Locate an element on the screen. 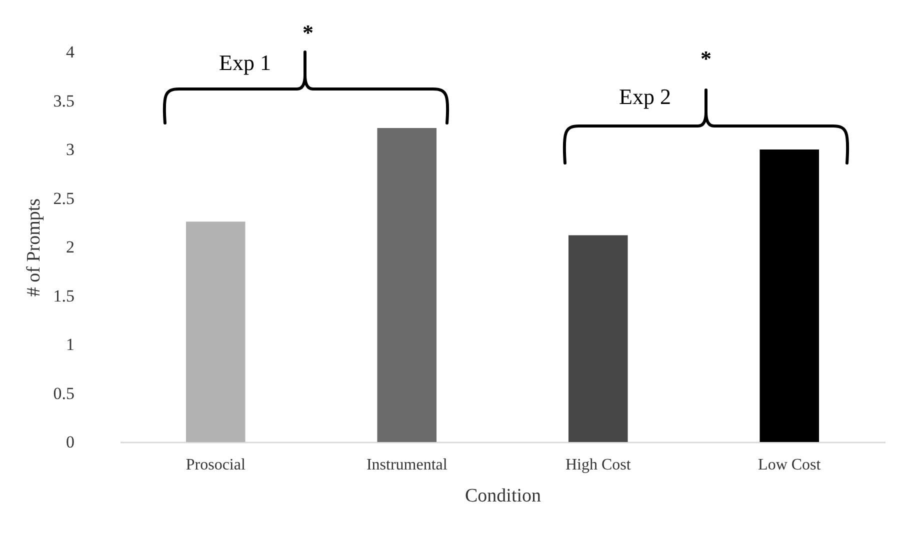  annotation: Exp 2 is located at coordinates (645, 96).